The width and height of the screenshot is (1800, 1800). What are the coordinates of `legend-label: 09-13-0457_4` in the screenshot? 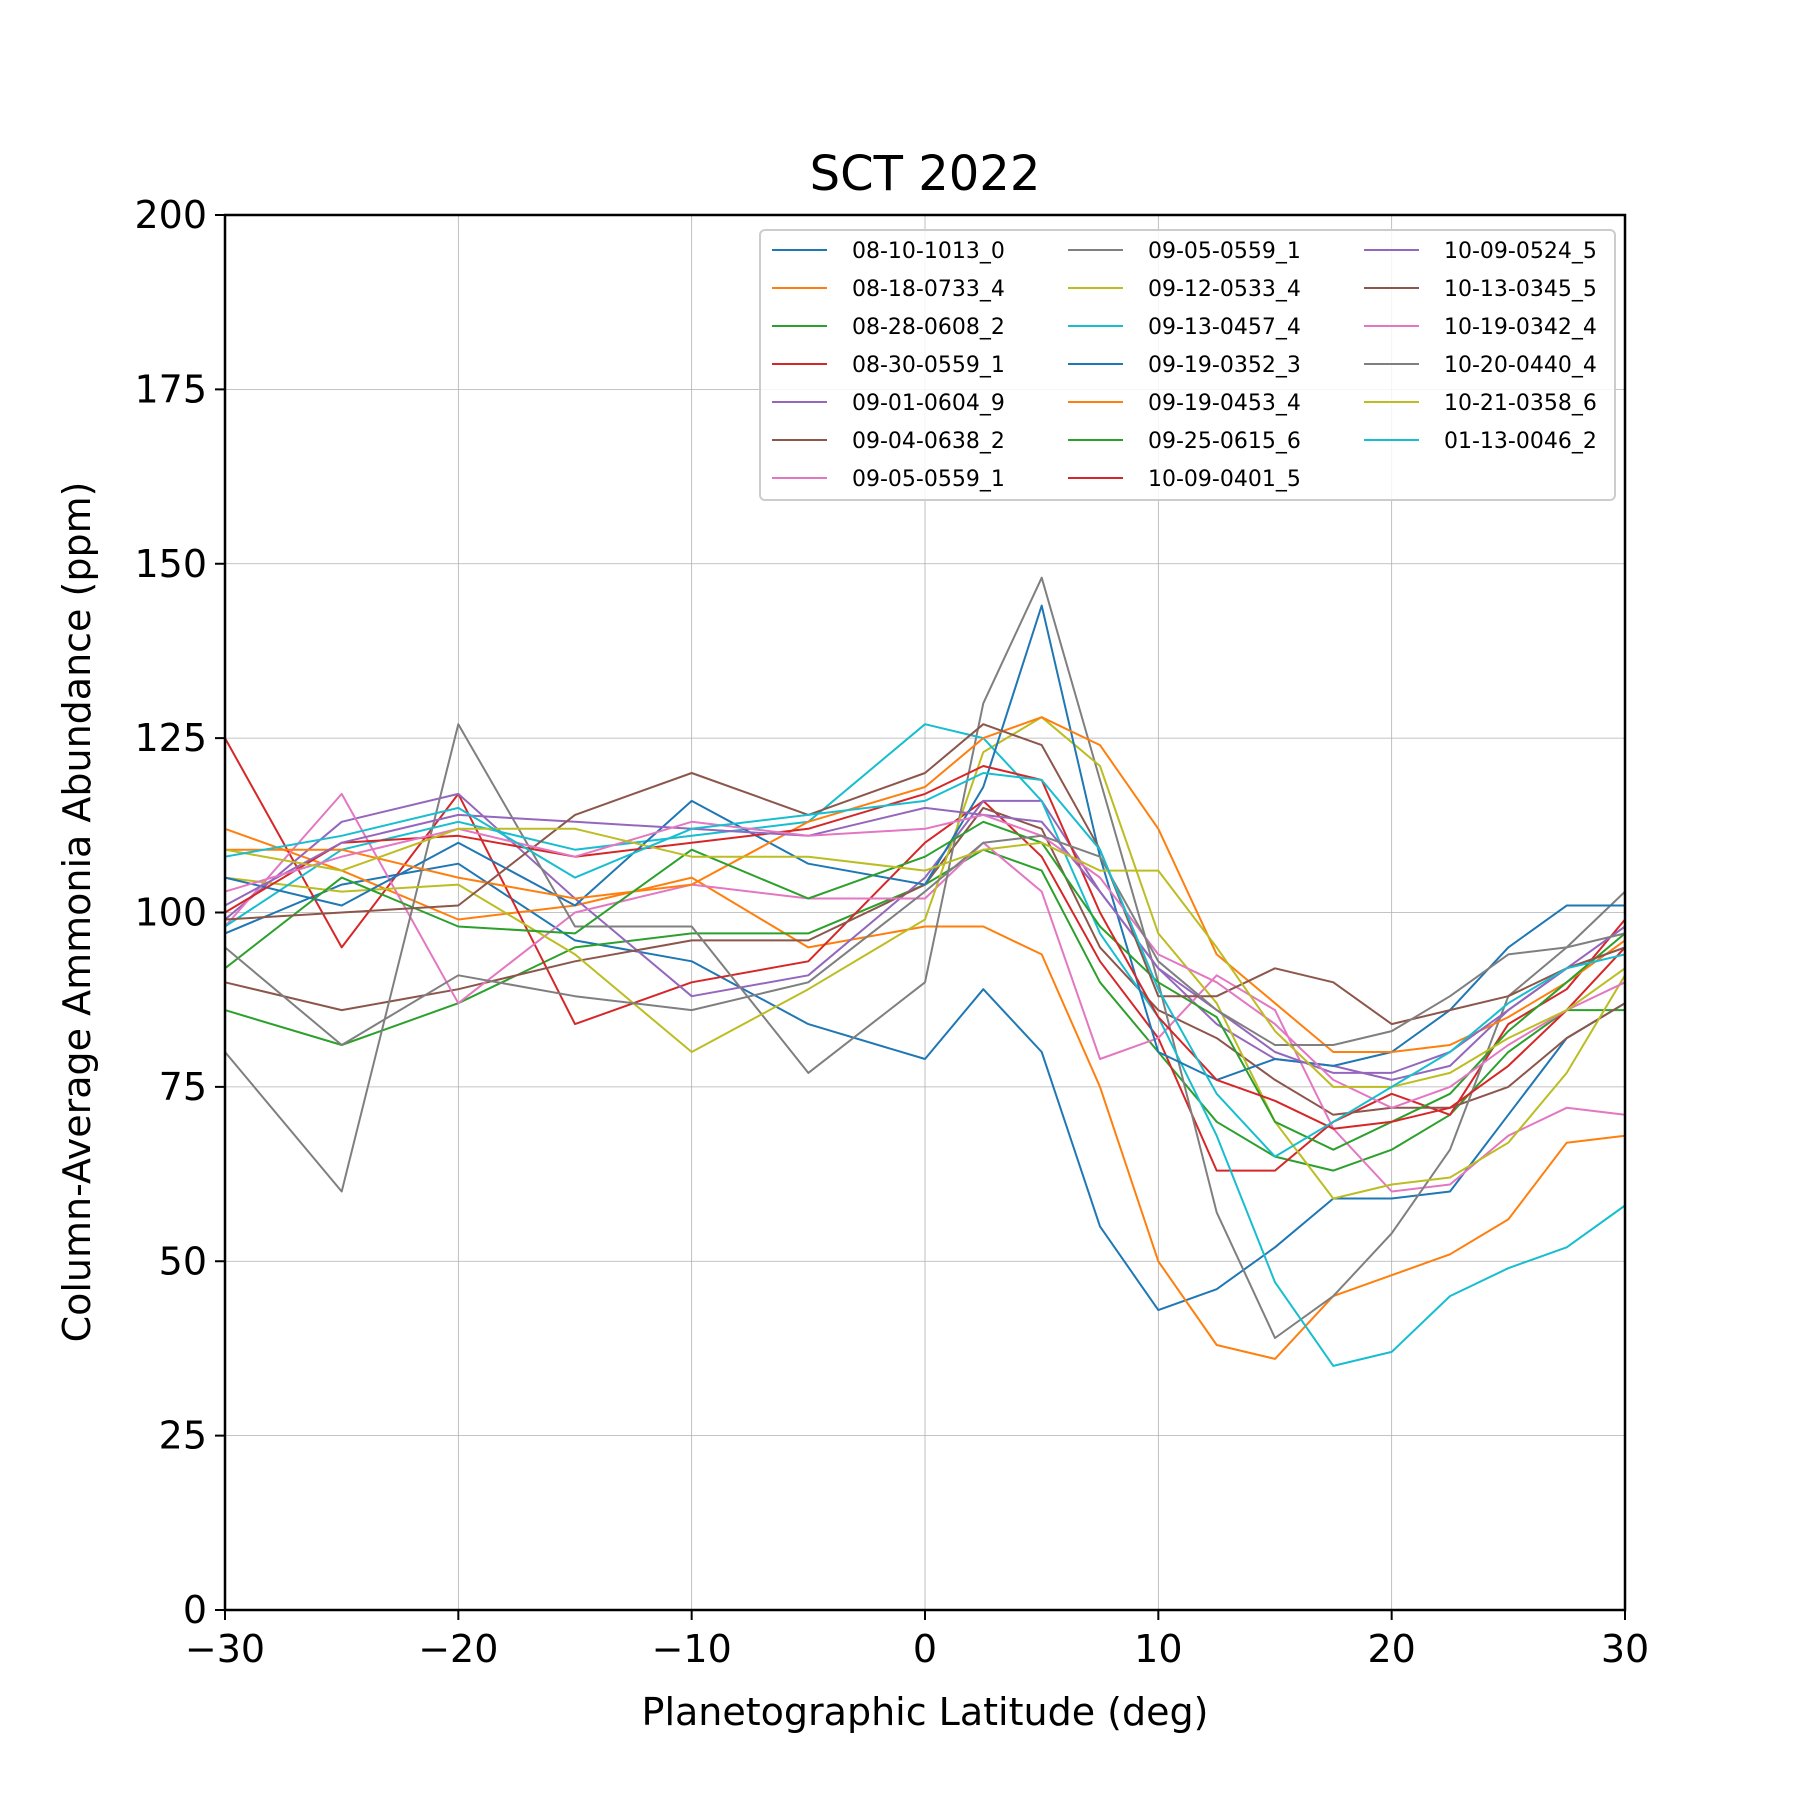 It's located at (1224, 327).